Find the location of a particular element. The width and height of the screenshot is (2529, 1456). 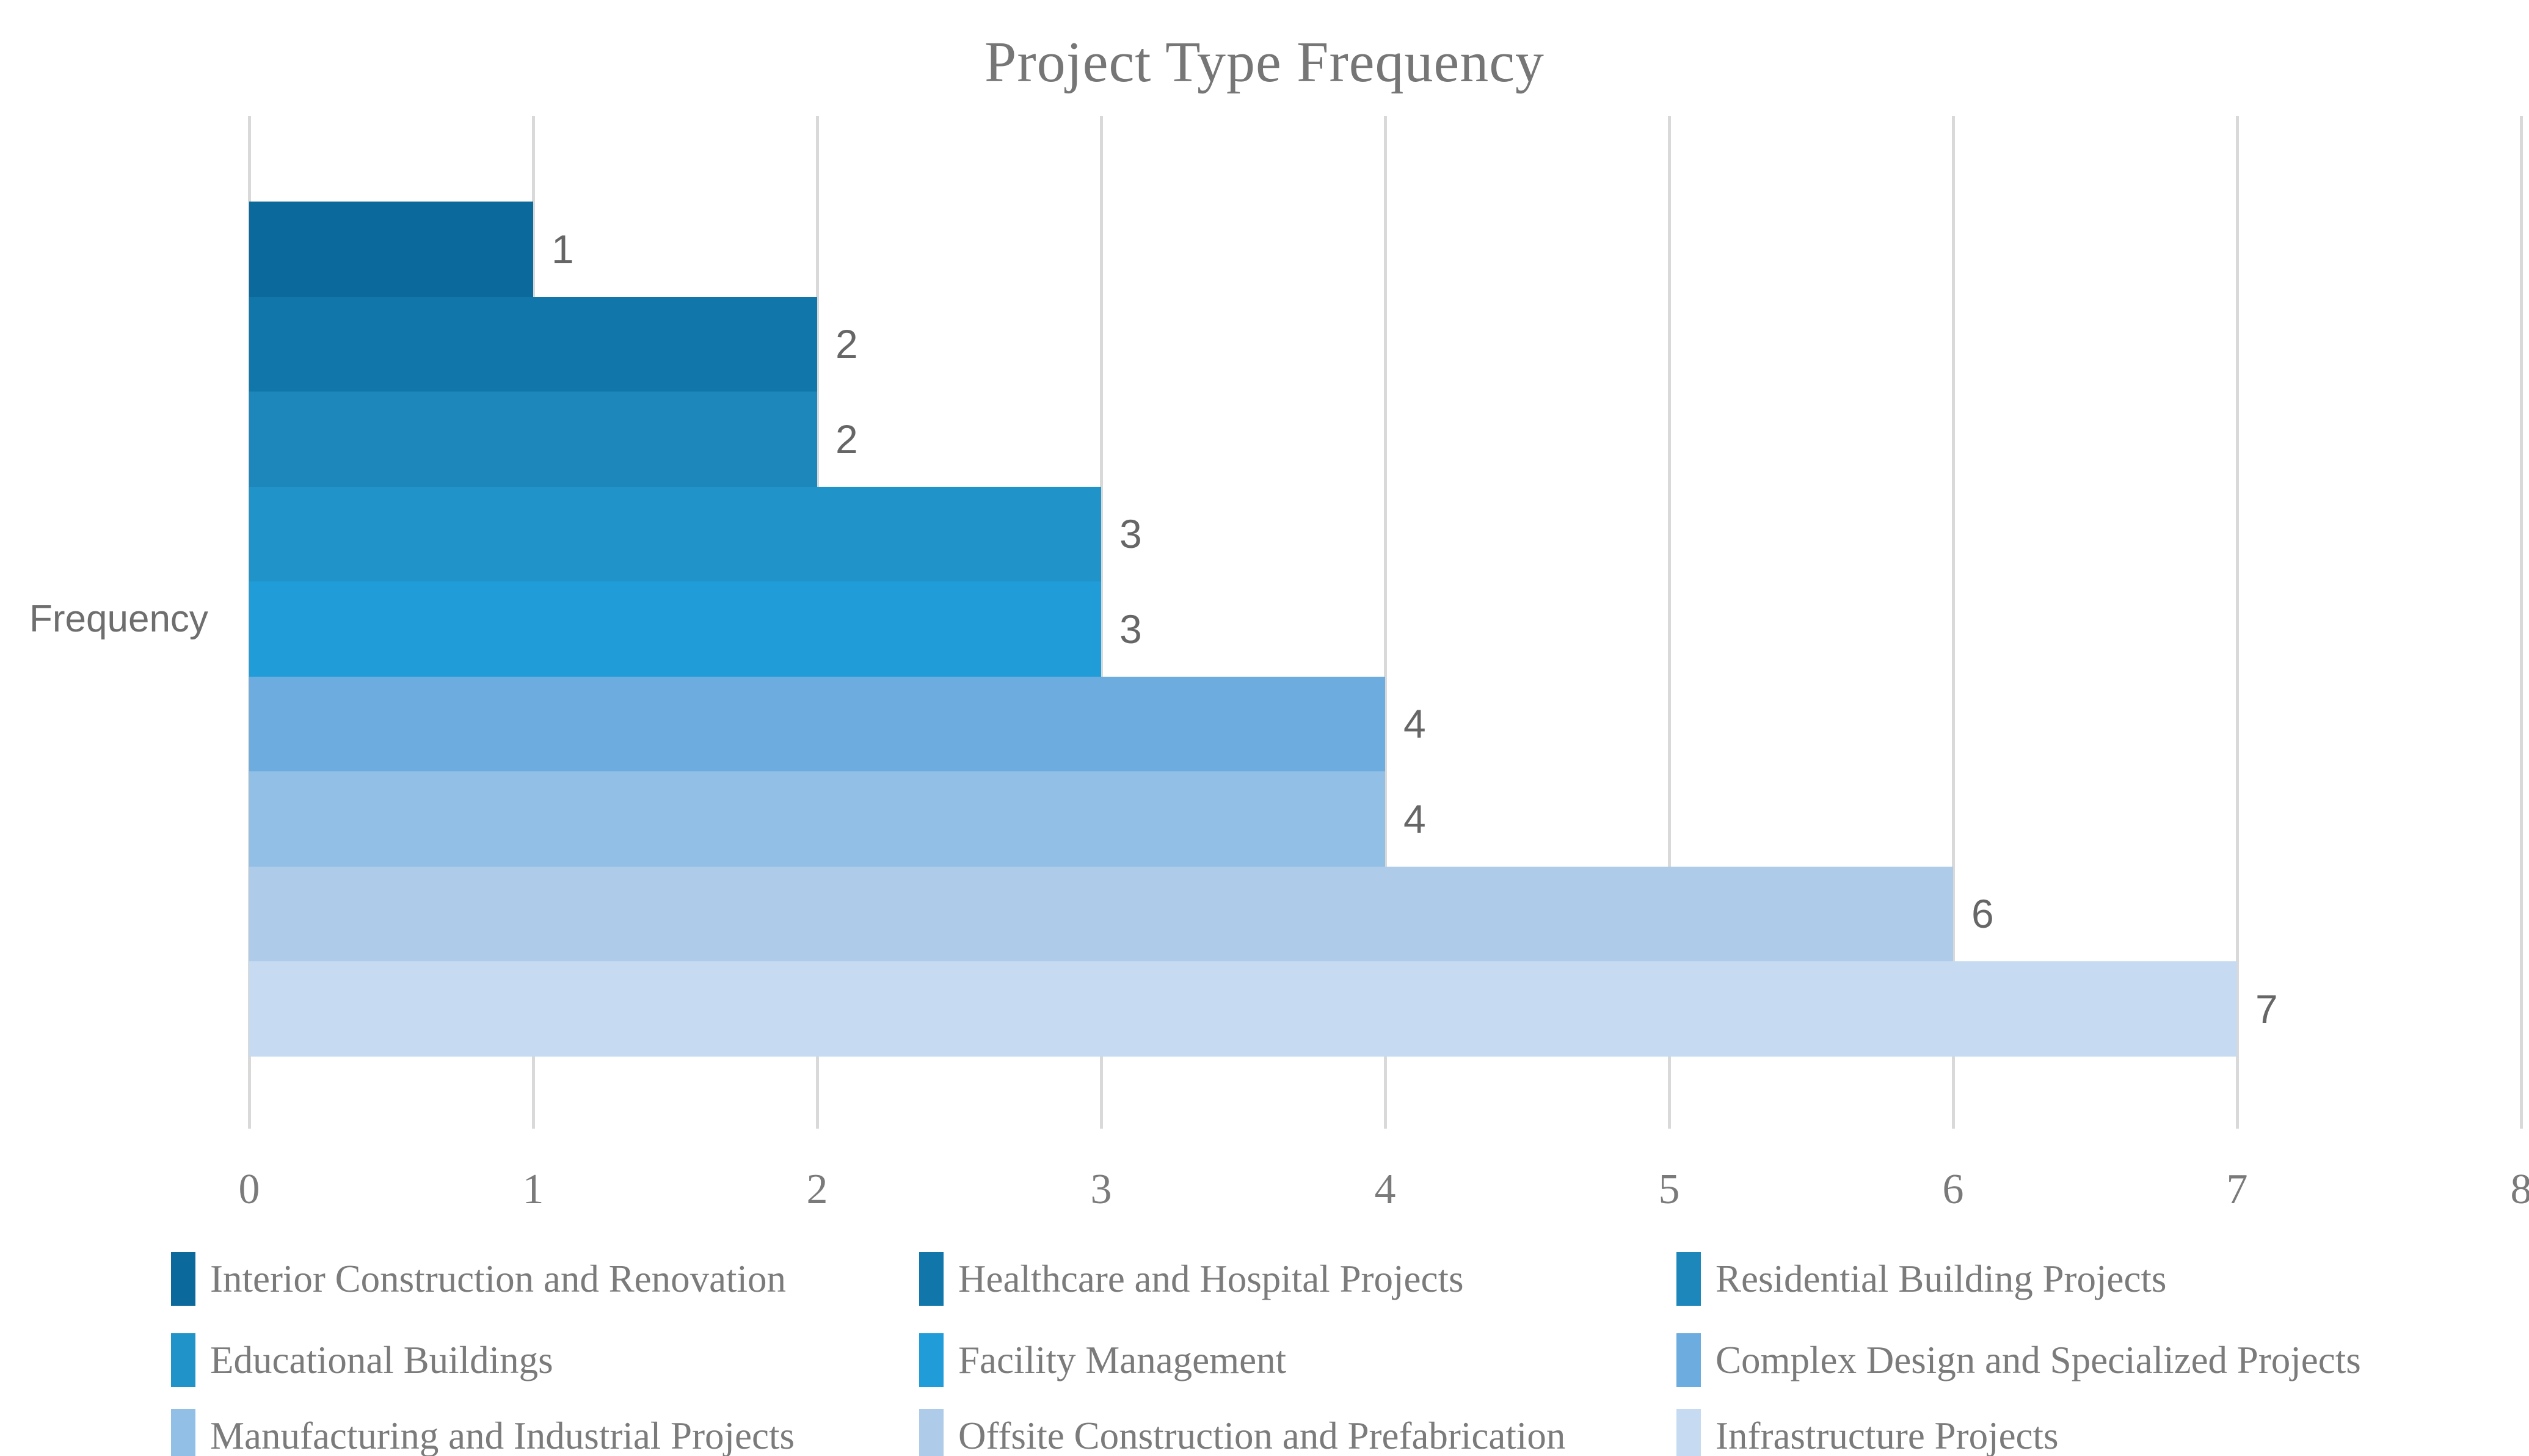

x-axis-tick-label: 0 is located at coordinates (249, 1189).